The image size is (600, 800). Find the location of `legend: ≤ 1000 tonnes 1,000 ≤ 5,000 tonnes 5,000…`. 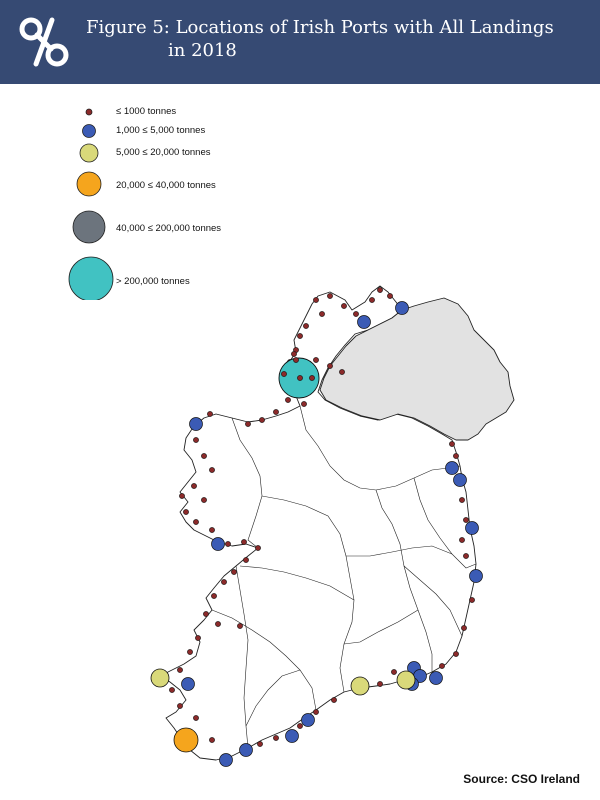

legend: ≤ 1000 tonnes 1,000 ≤ 5,000 tonnes 5,000… is located at coordinates (190, 200).